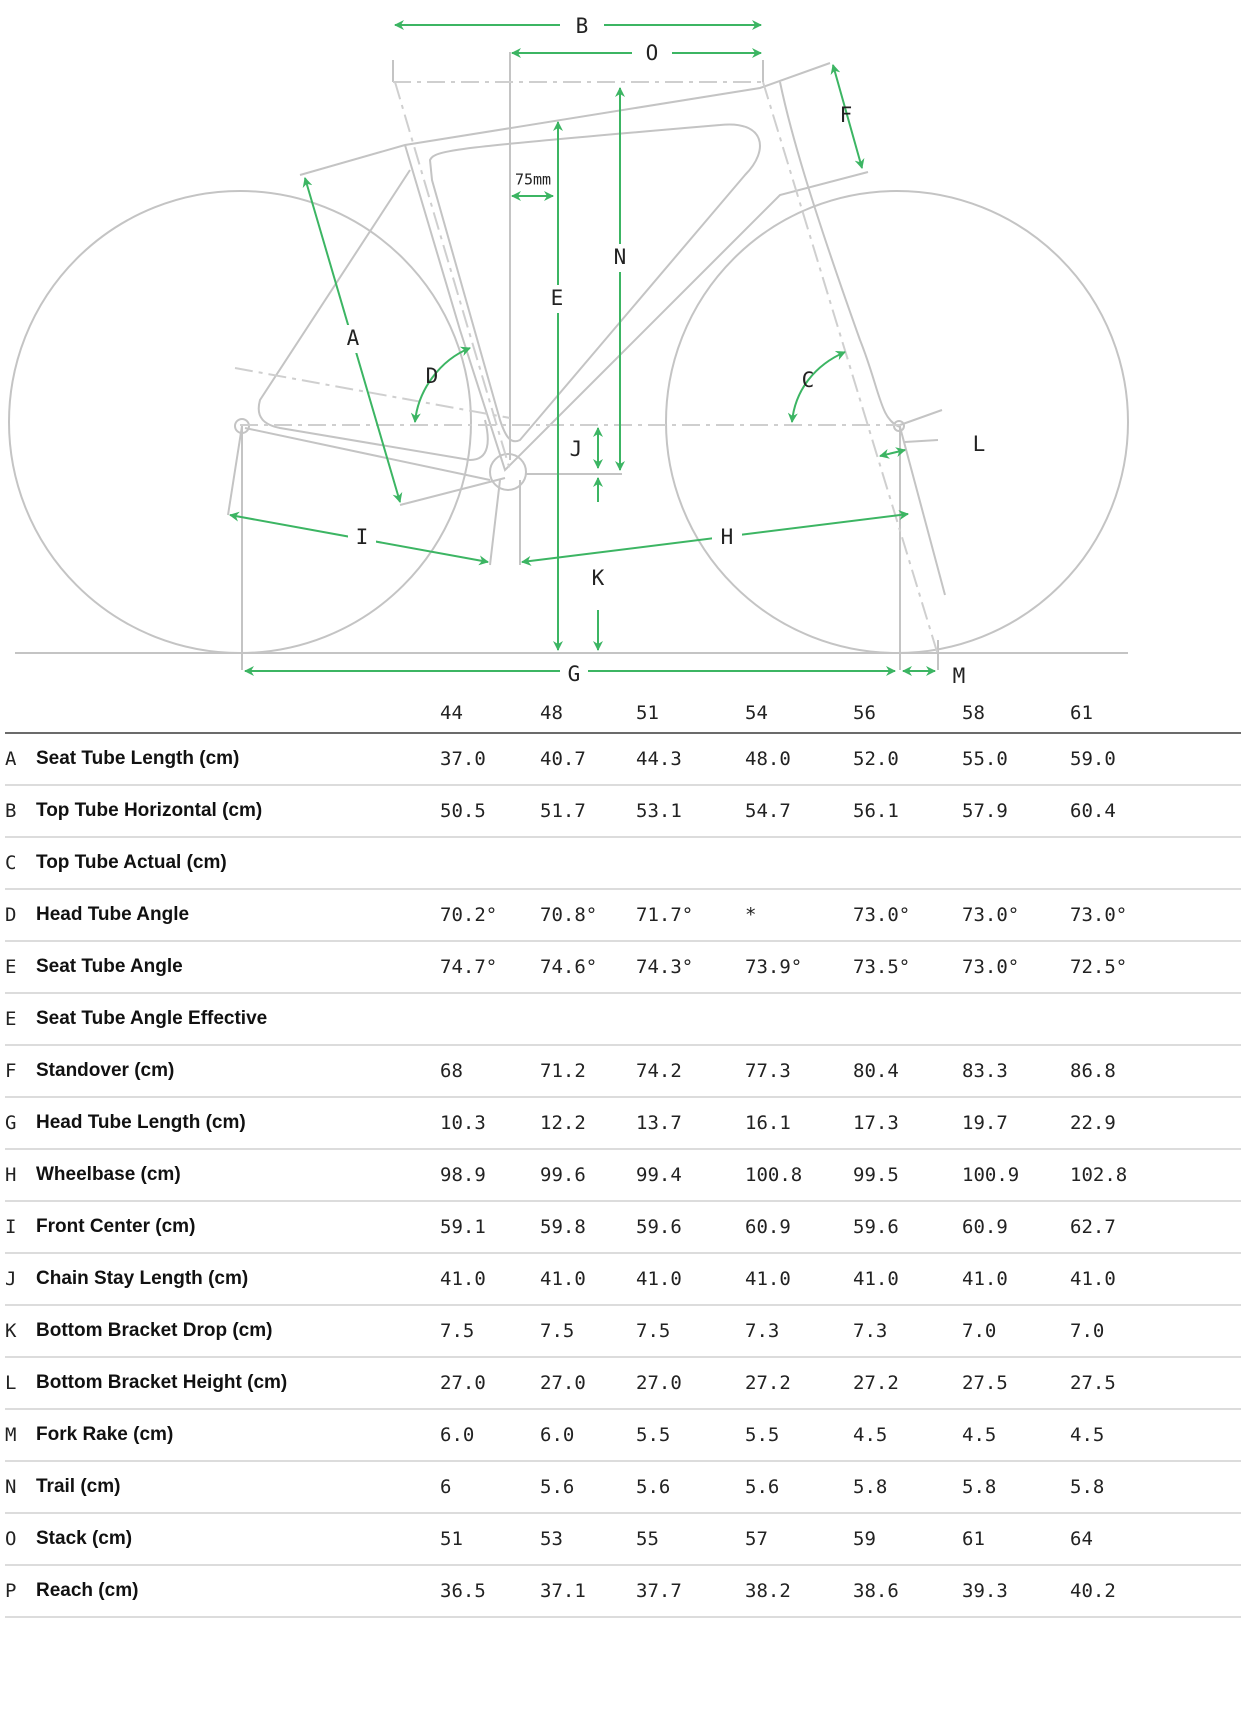 The width and height of the screenshot is (1241, 1713). I want to click on label-k: K, so click(598, 578).